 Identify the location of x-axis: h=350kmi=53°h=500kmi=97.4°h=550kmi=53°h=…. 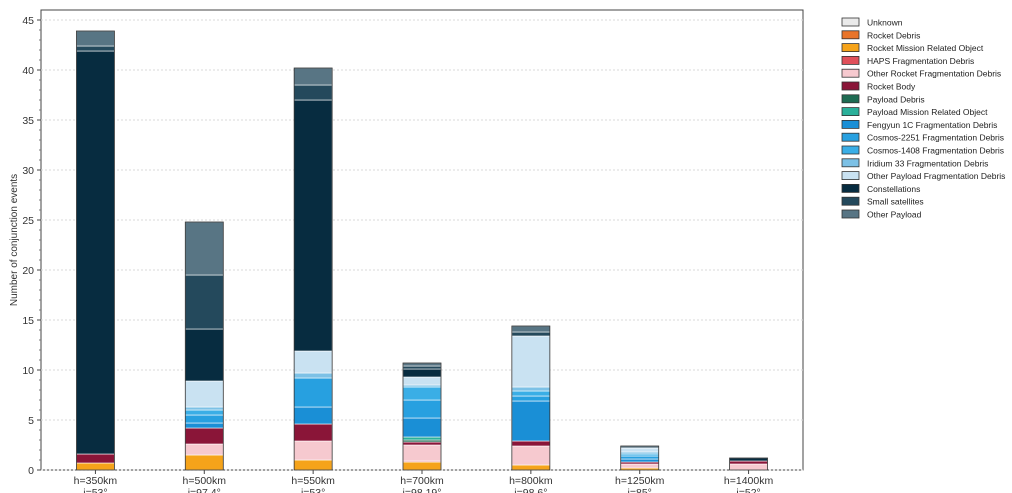
(424, 481).